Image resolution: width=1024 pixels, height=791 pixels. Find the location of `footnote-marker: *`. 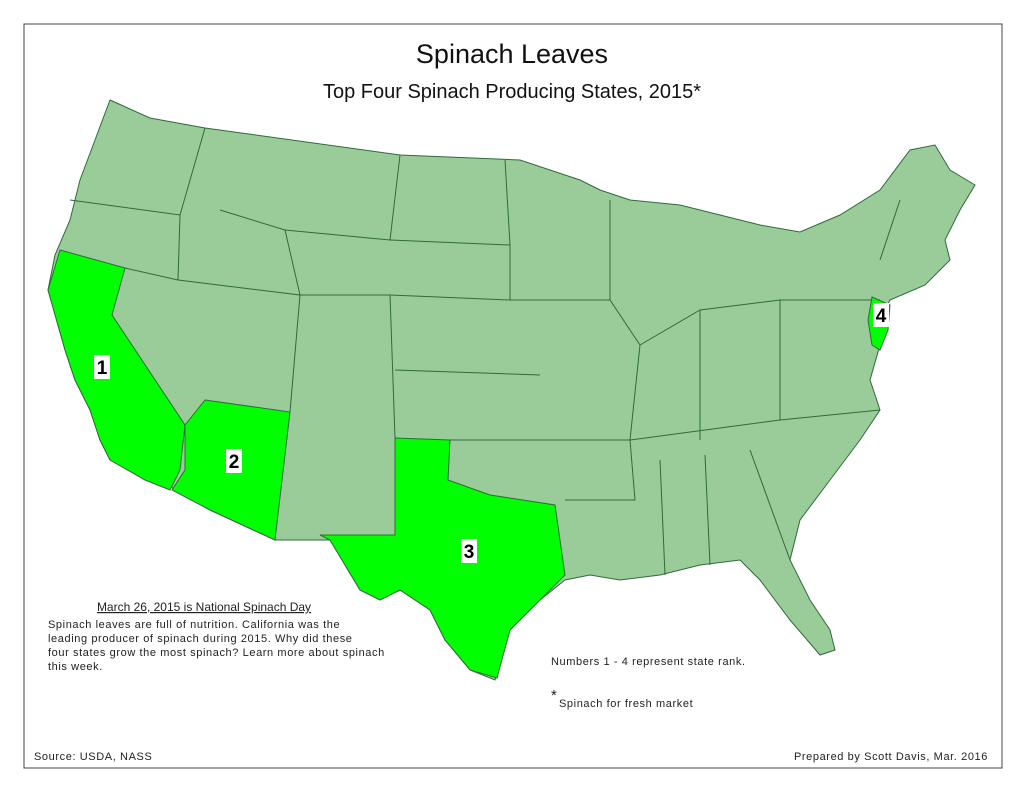

footnote-marker: * is located at coordinates (554, 695).